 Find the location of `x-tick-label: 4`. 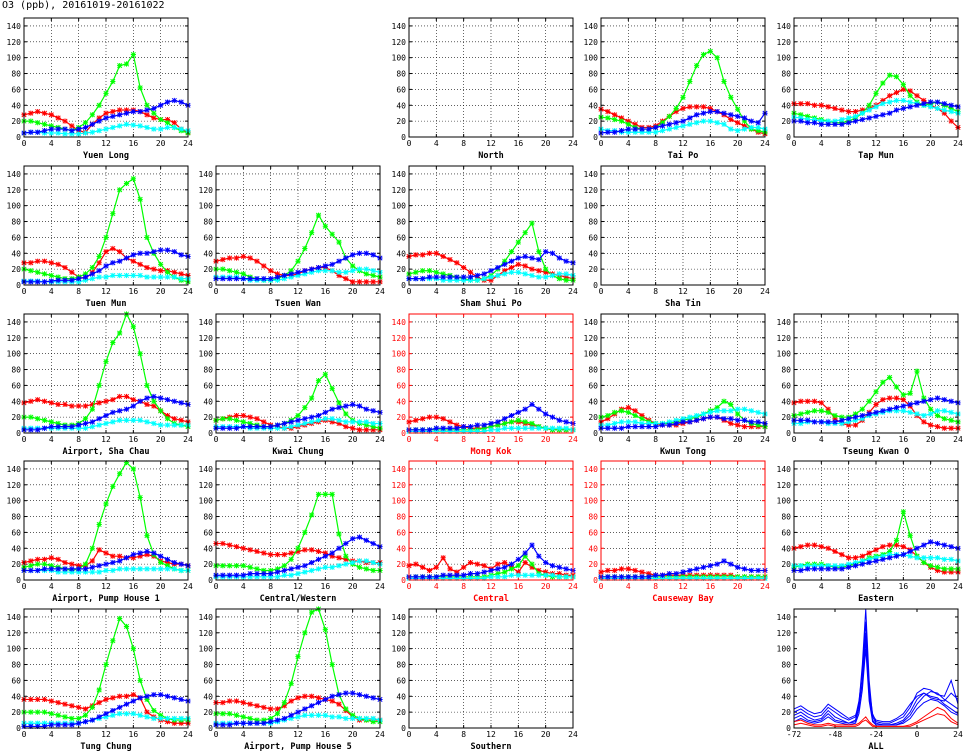

x-tick-label: 4 is located at coordinates (51, 734).